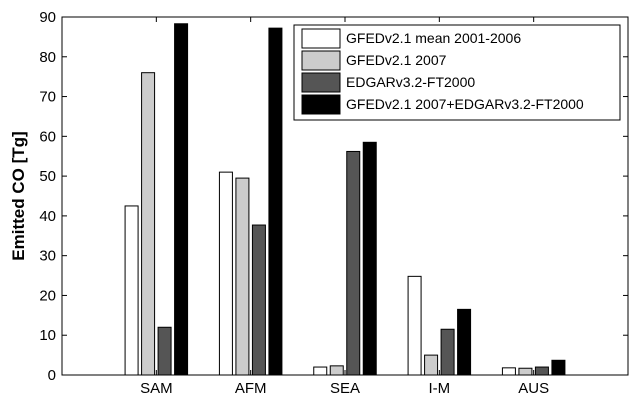  I want to click on bar-i-m-gfedv2-1-mean-2001-2006, so click(414, 325).